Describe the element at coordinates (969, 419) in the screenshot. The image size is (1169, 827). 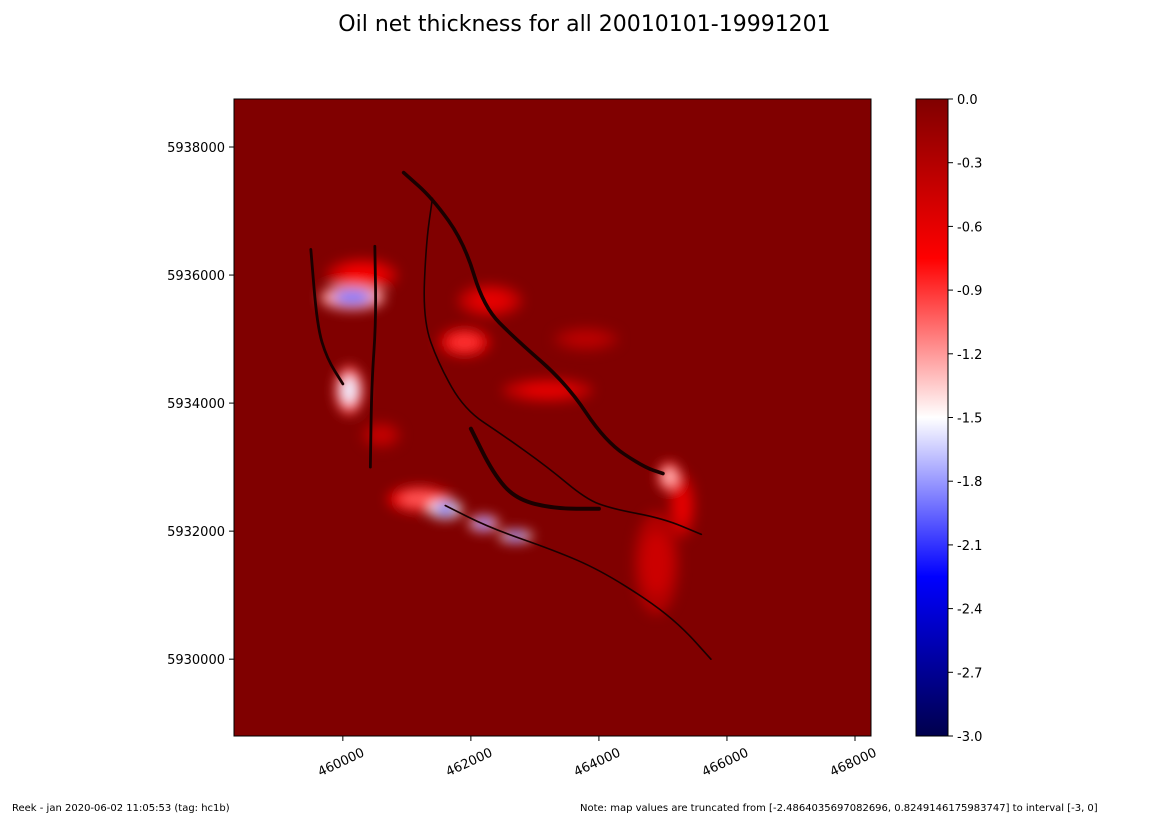
I see `colorbar-tick-label: -1.5` at that location.